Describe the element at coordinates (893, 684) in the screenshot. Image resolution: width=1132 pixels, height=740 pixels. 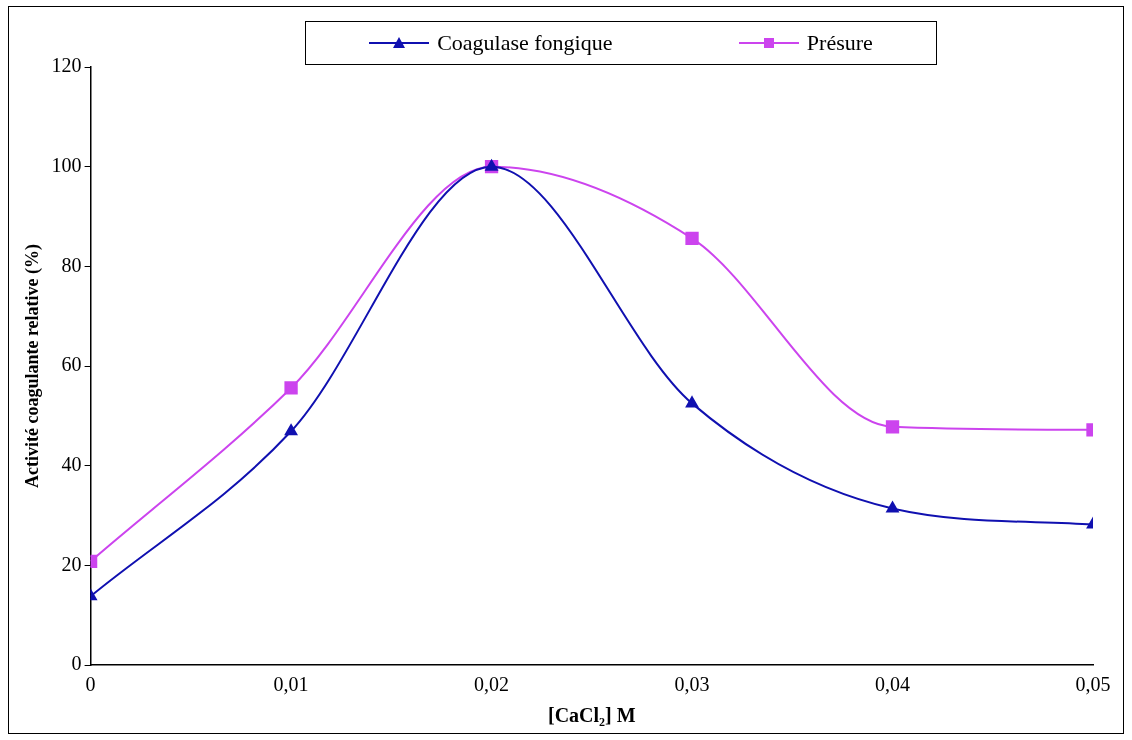
I see `x-tick-label: 0,04` at that location.